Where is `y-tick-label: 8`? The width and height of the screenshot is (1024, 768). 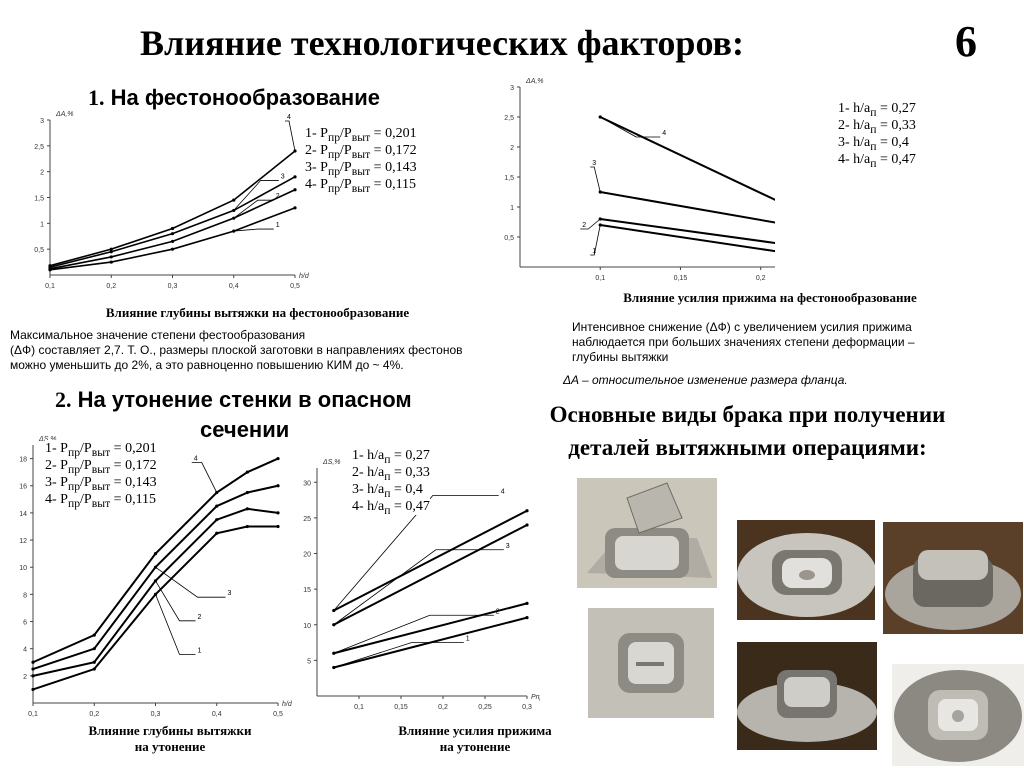
y-tick-label: 8 is located at coordinates (25, 595).